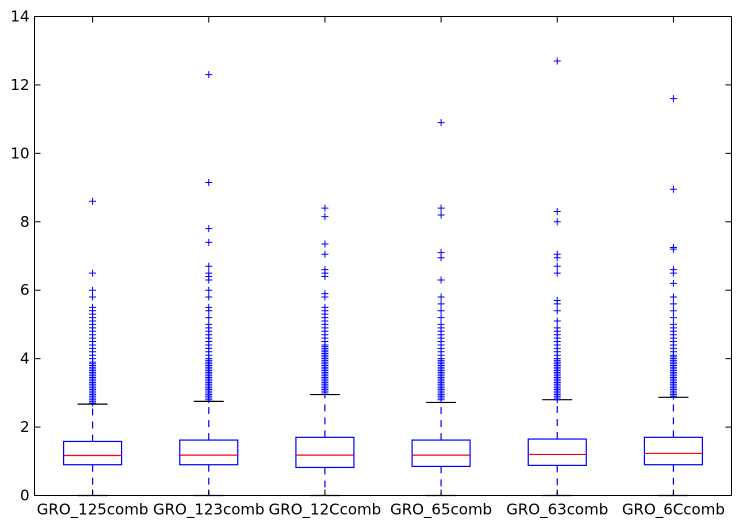 Image resolution: width=741 pixels, height=527 pixels. I want to click on y-tick-label: 12, so click(19, 85).